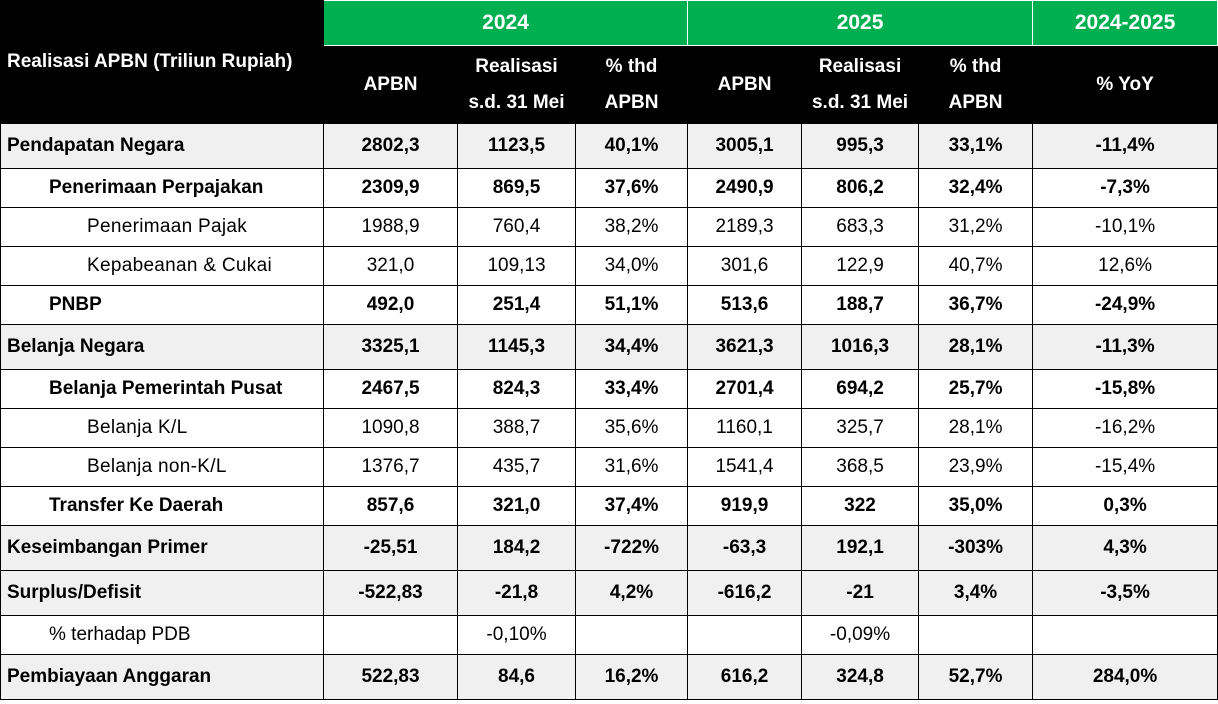 The image size is (1218, 704). I want to click on col-realisasi-2025: Realisasi s.d. 31 Mei, so click(860, 84).